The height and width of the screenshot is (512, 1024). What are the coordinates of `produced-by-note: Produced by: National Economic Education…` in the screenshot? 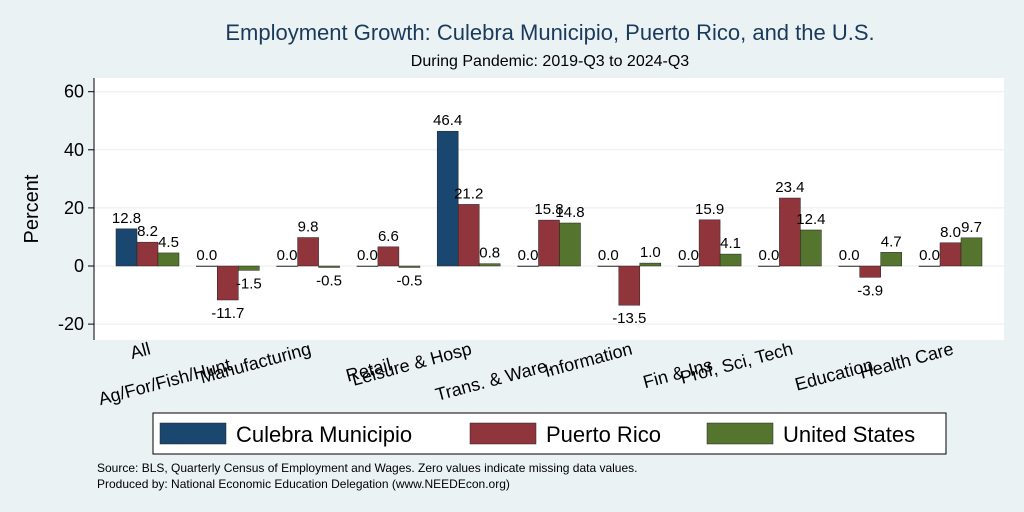 It's located at (303, 484).